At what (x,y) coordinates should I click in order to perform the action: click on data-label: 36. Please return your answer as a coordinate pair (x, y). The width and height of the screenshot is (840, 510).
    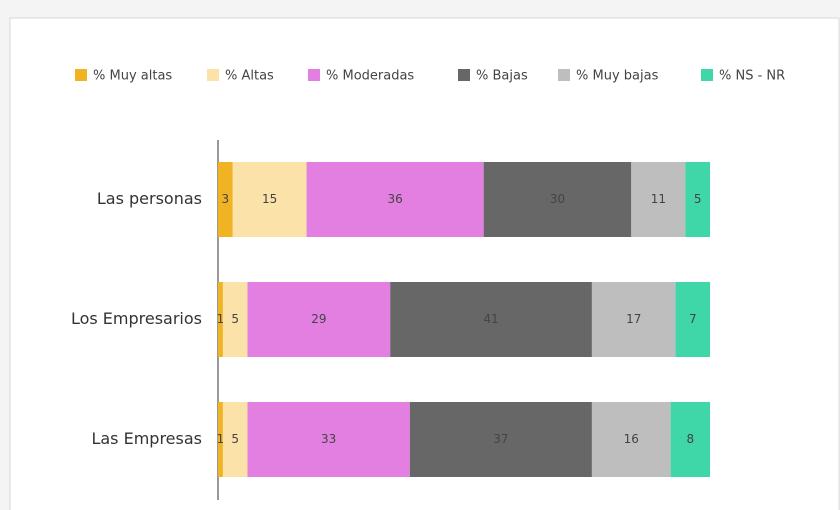
    Looking at the image, I should click on (394, 199).